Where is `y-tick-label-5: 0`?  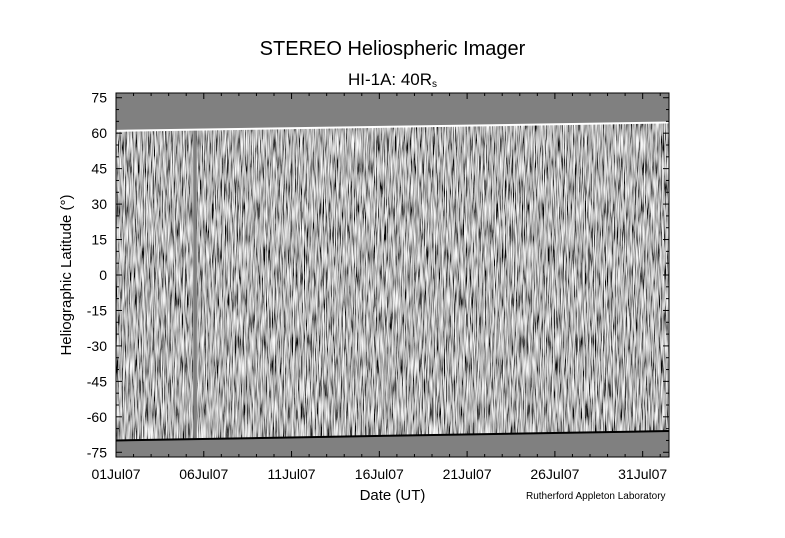
y-tick-label-5: 0 is located at coordinates (103, 275).